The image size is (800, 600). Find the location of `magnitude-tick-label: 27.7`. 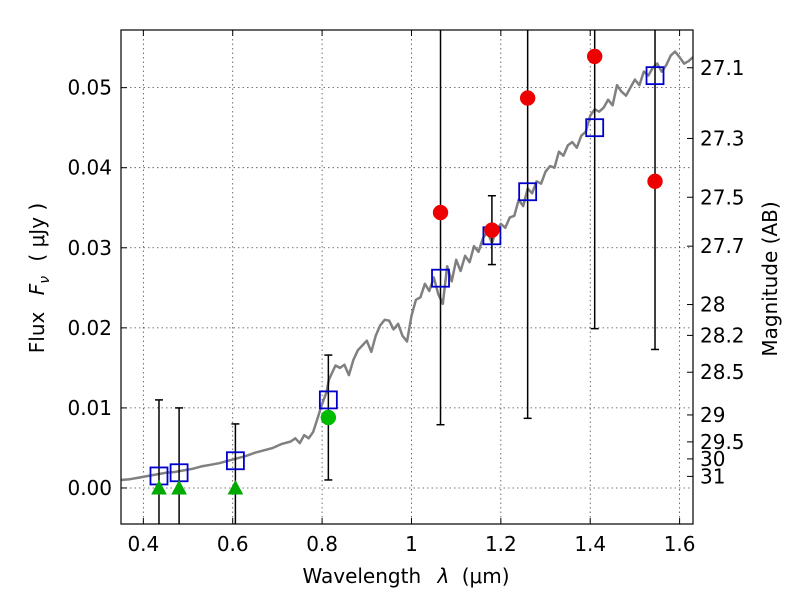

magnitude-tick-label: 27.7 is located at coordinates (722, 246).